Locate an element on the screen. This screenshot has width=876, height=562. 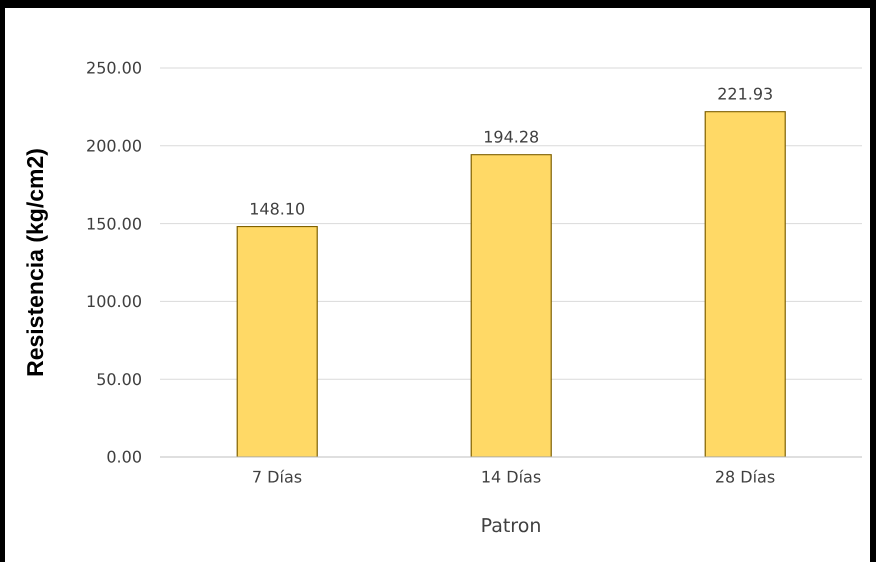
x-tick-label: 28 Días is located at coordinates (745, 476).